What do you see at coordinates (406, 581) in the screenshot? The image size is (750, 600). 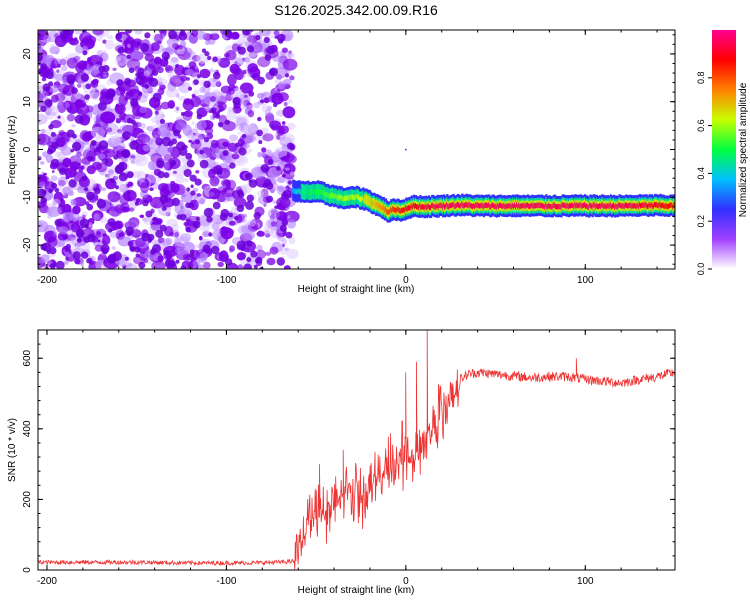 I see `x-tick-label: 0` at bounding box center [406, 581].